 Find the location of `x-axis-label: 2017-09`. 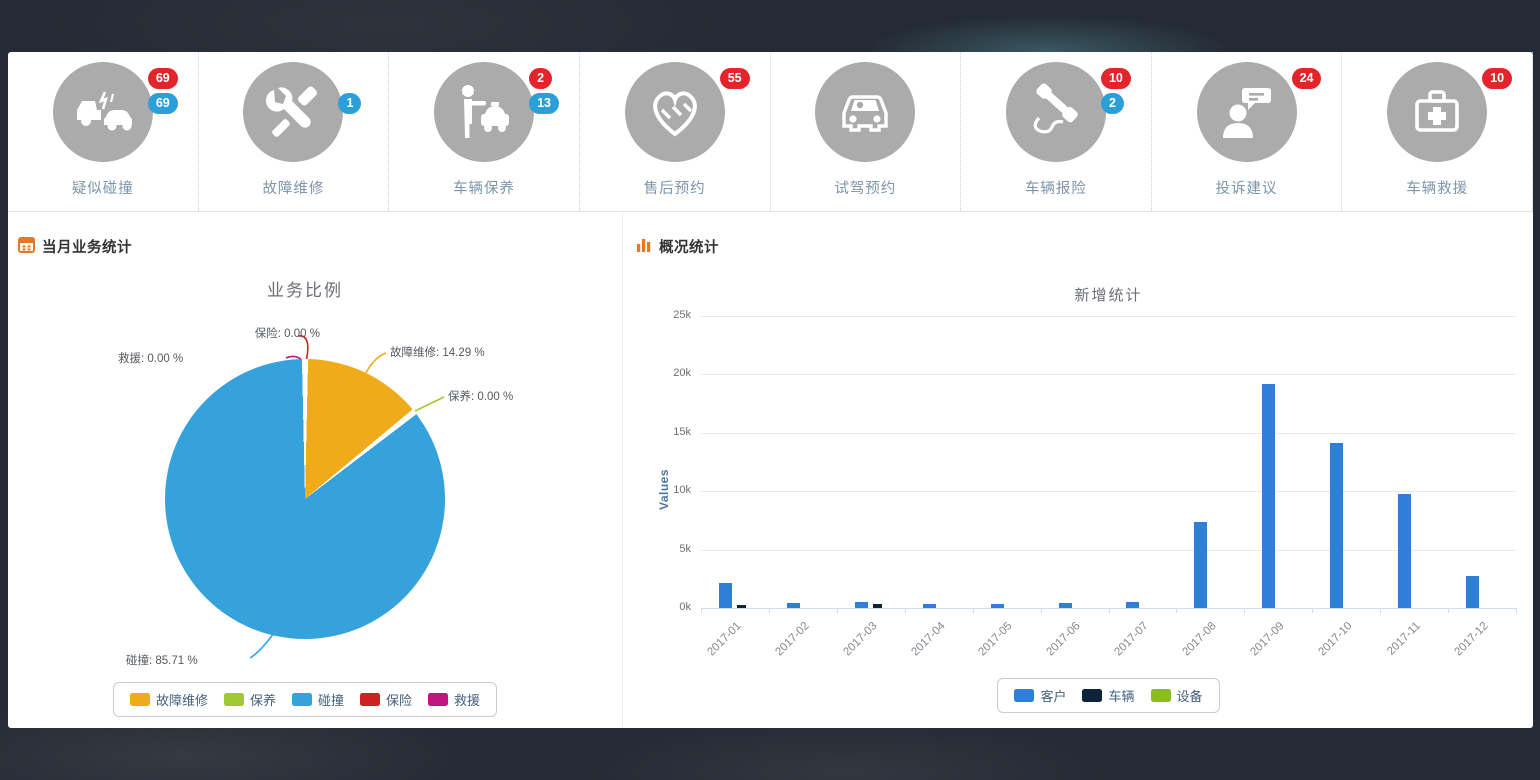

x-axis-label: 2017-09 is located at coordinates (1267, 639).